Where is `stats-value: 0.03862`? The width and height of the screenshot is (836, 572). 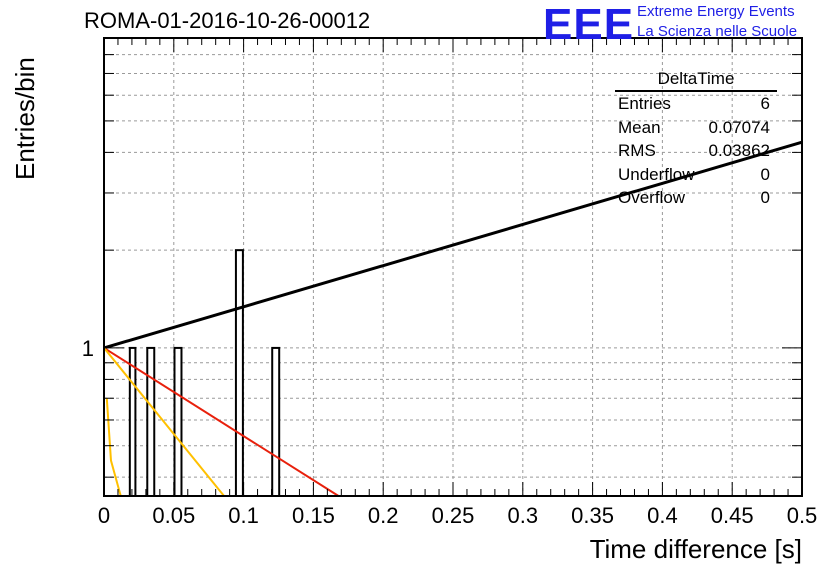 stats-value: 0.03862 is located at coordinates (739, 150).